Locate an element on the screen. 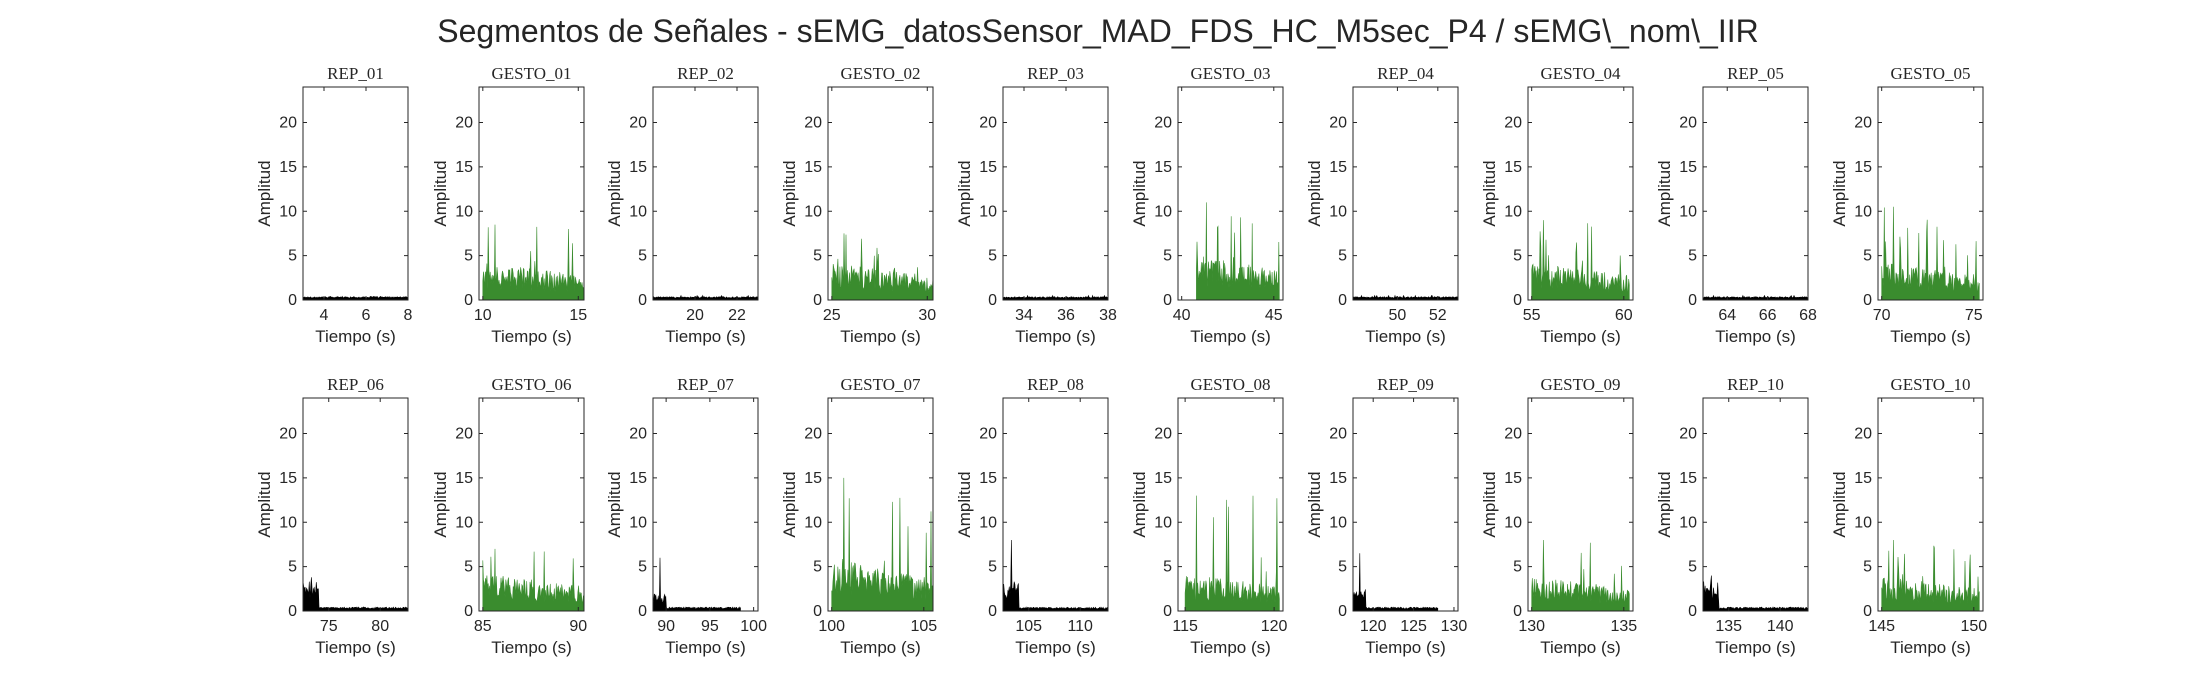 Image resolution: width=2187 pixels, height=688 pixels. panel-gesto-03: 0 5 10 15 20 40 45 GESTO_03 Tiempo (s) Amplitud is located at coordinates (1207, 205).